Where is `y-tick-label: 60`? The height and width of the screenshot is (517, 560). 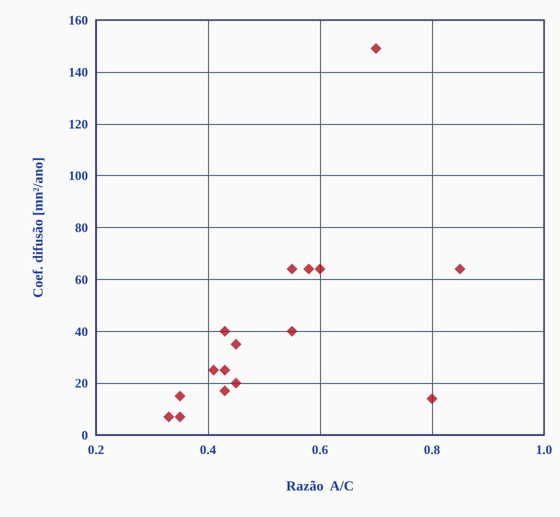 y-tick-label: 60 is located at coordinates (81, 279).